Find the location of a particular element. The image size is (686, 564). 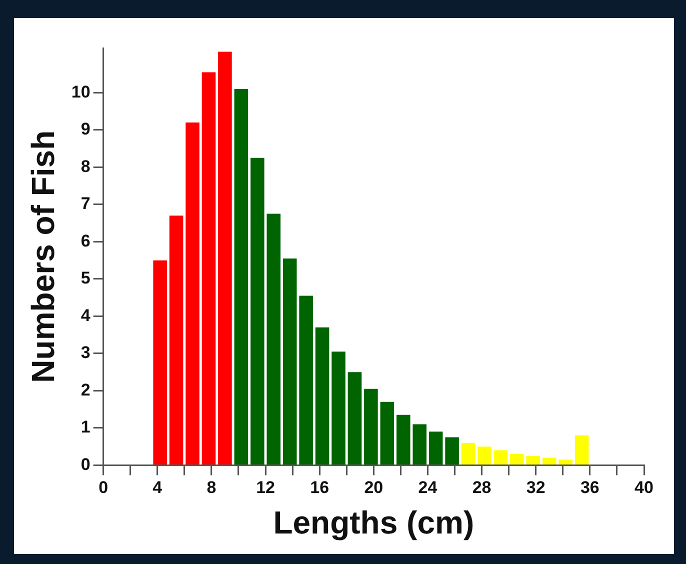

x-tick-label: 16 is located at coordinates (320, 488).